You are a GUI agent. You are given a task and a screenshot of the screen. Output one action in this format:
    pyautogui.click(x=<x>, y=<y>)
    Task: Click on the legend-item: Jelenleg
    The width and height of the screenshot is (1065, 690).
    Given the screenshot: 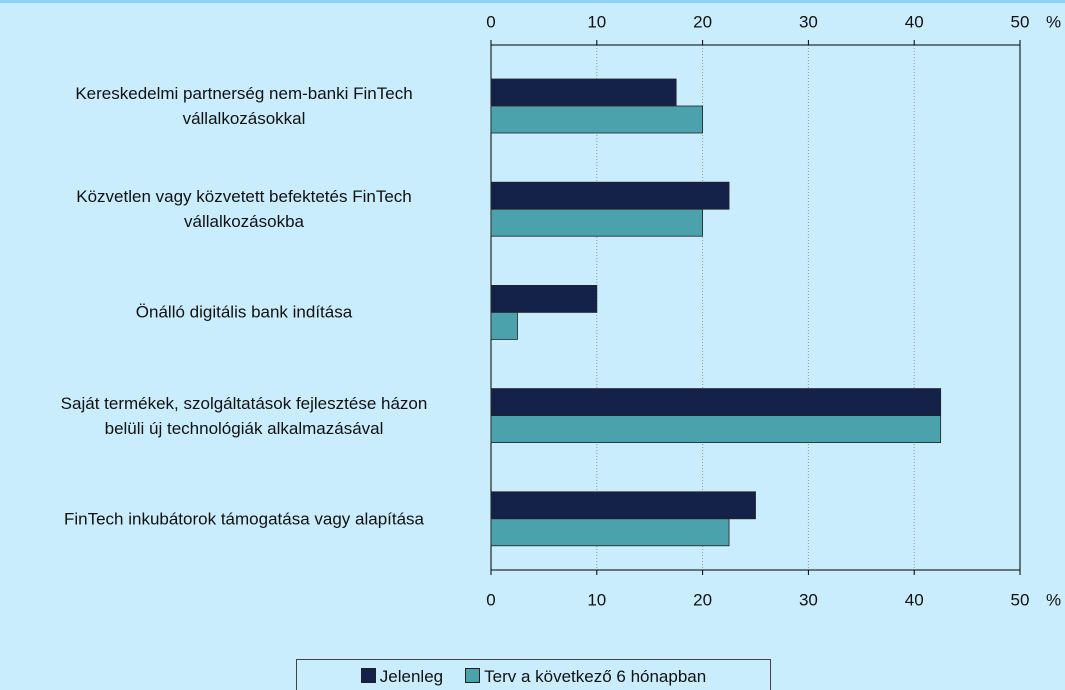 What is the action you would take?
    pyautogui.click(x=402, y=678)
    